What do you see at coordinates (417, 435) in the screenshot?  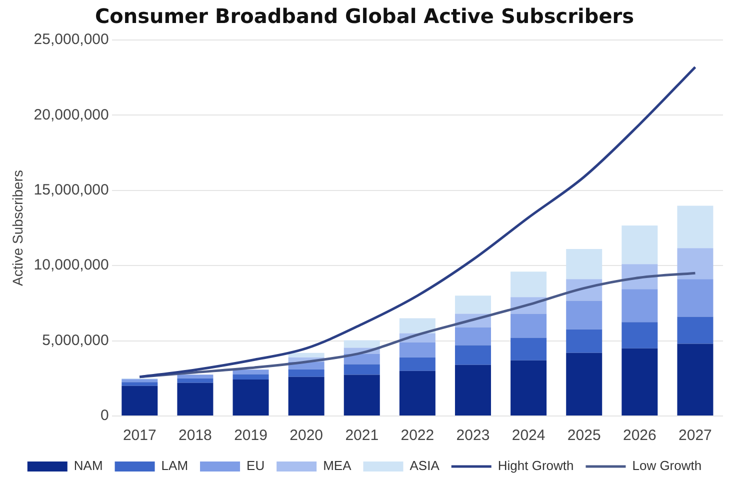 I see `x-tick-label: 2022` at bounding box center [417, 435].